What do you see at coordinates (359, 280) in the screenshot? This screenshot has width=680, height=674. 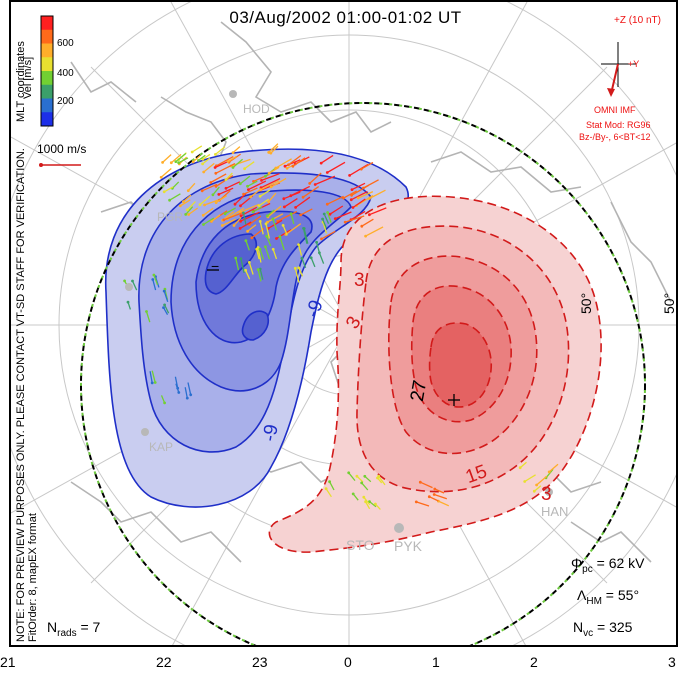 I see `contour-label-3-a: 3` at bounding box center [359, 280].